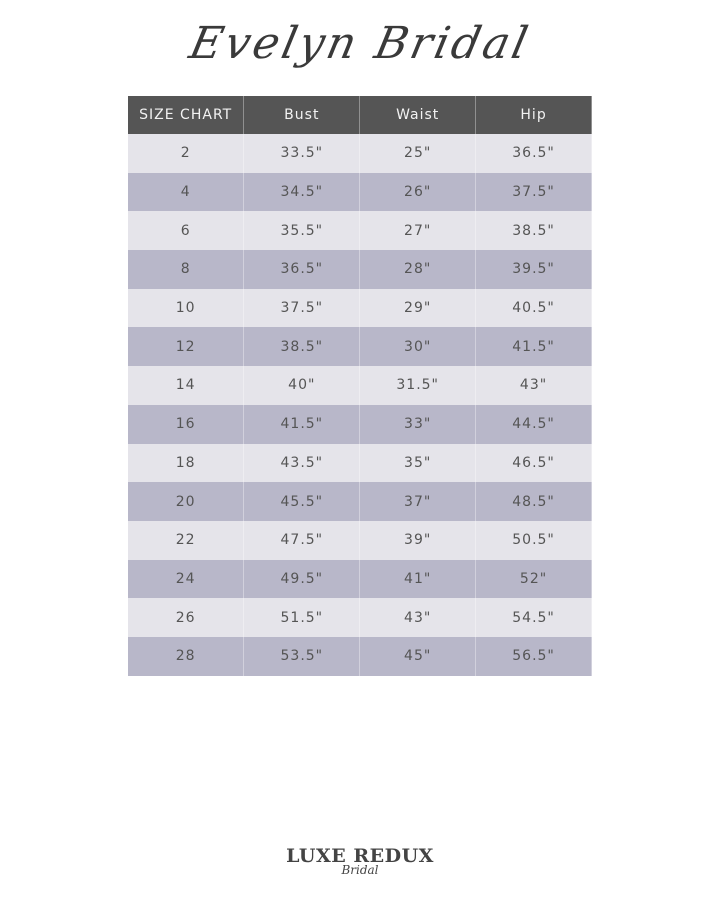 This screenshot has height=900, width=720. Describe the element at coordinates (186, 385) in the screenshot. I see `table-cell: 14` at that location.